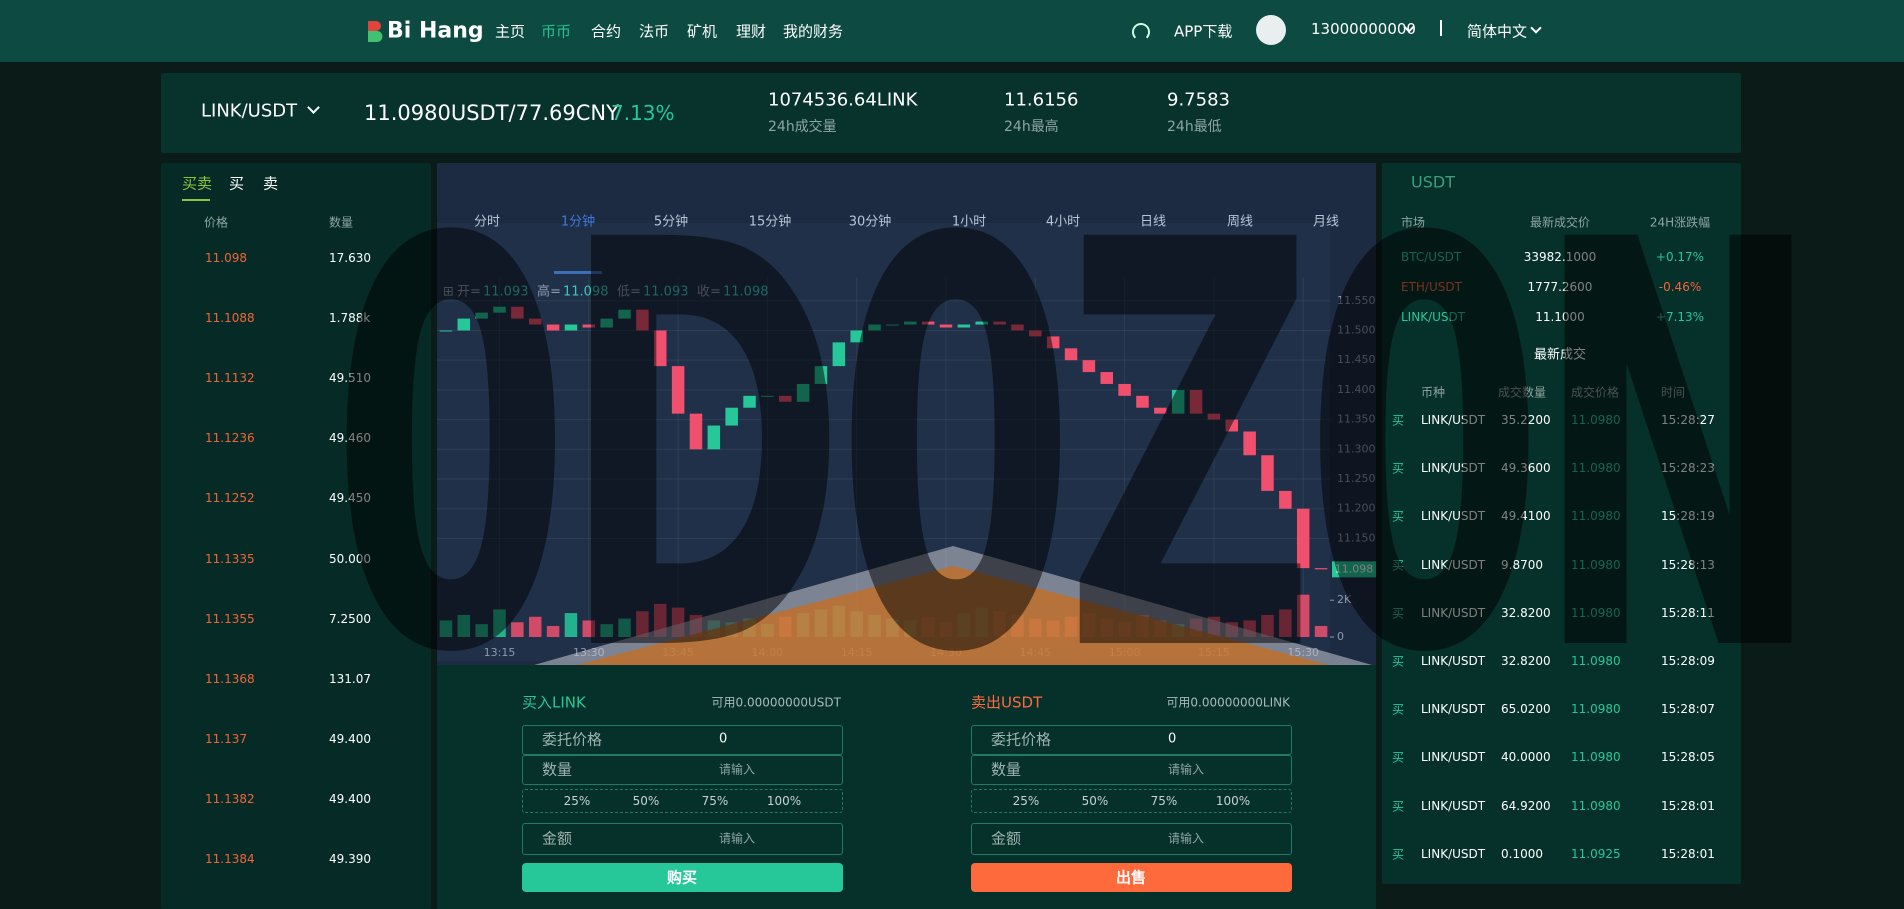 The width and height of the screenshot is (1904, 909). Describe the element at coordinates (226, 738) in the screenshot. I see `ask-price: 11.137` at that location.